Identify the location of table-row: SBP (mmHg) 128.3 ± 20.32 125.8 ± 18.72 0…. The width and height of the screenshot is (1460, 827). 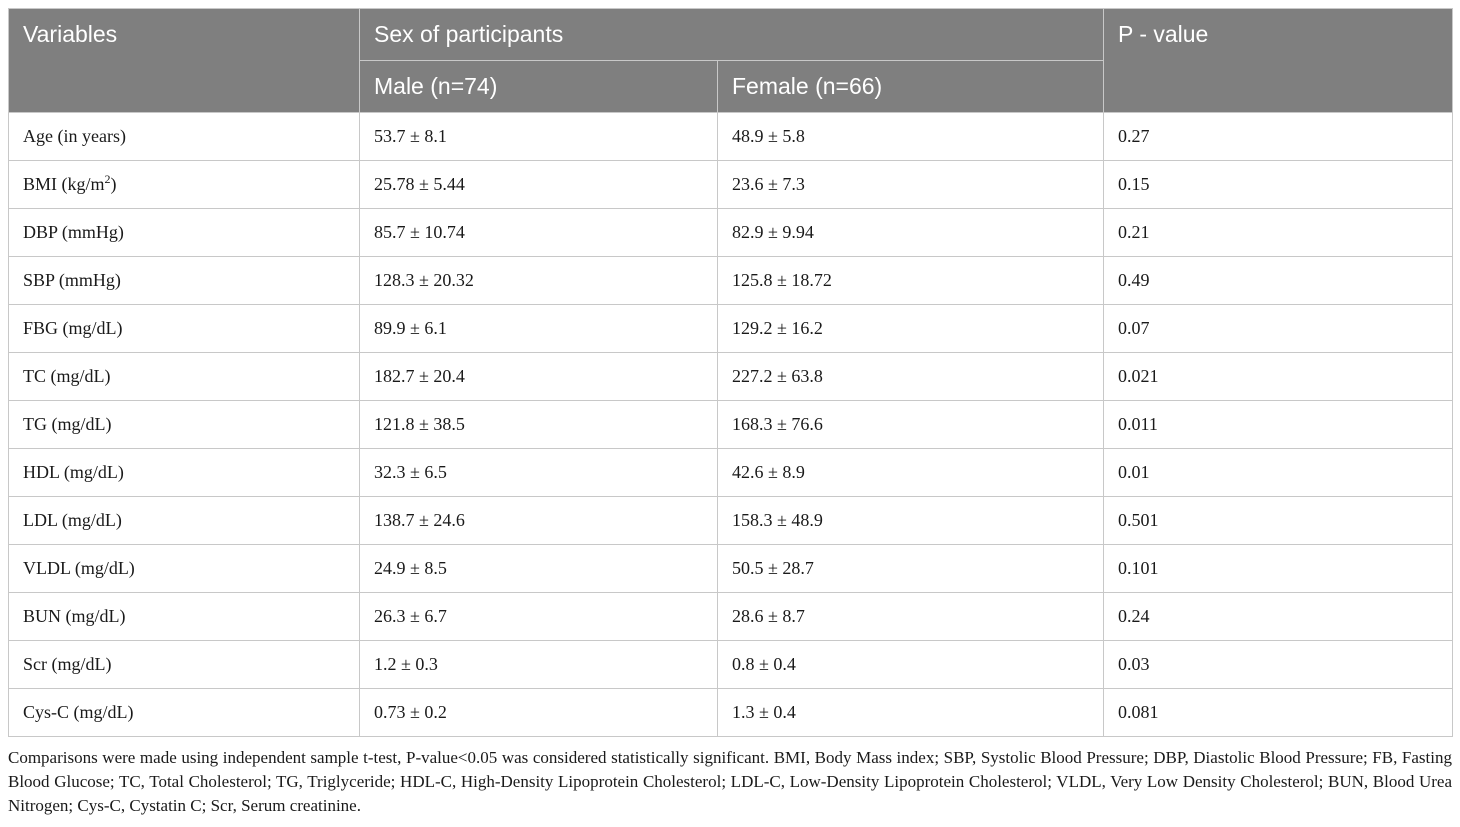
(730, 280).